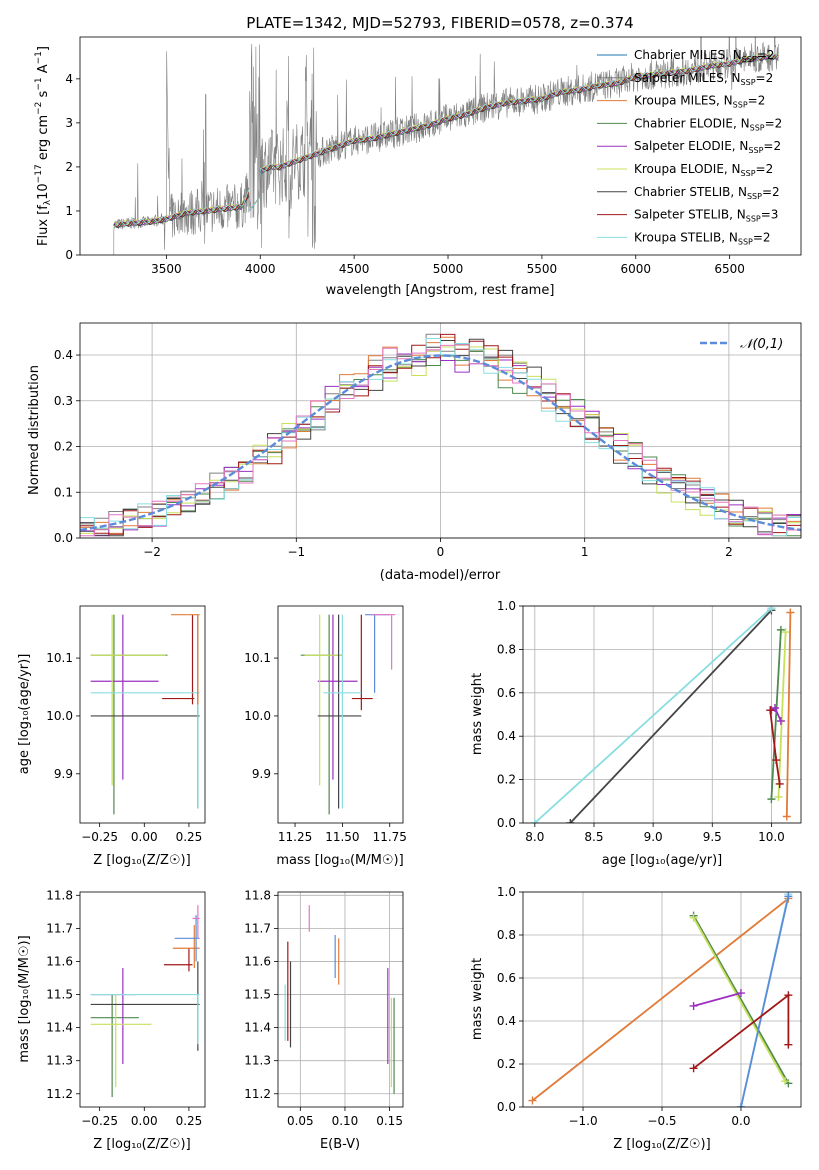 This screenshot has width=819, height=1170. Describe the element at coordinates (440, 443) in the screenshot. I see `normal-curve` at that location.